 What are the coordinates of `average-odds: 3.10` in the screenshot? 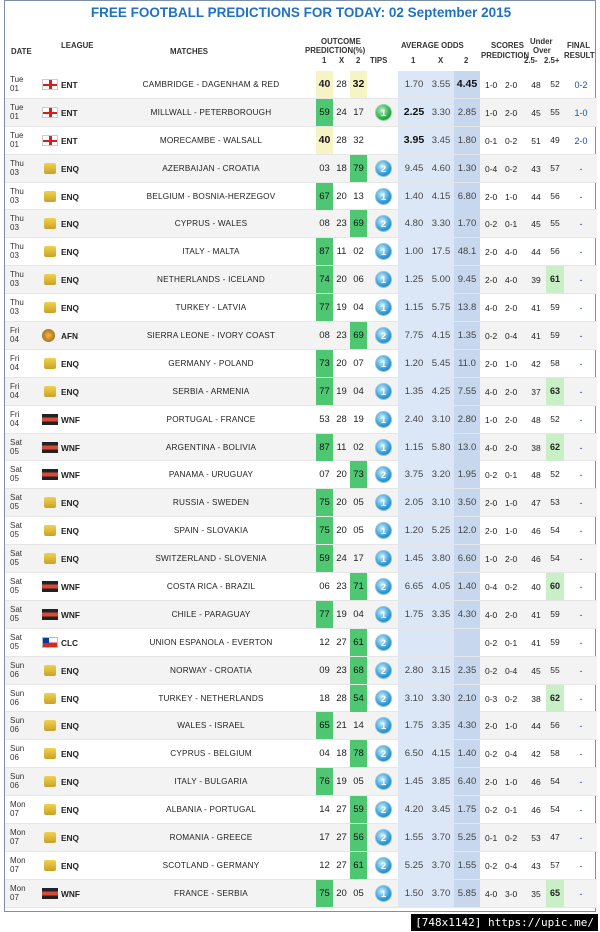 It's located at (414, 698).